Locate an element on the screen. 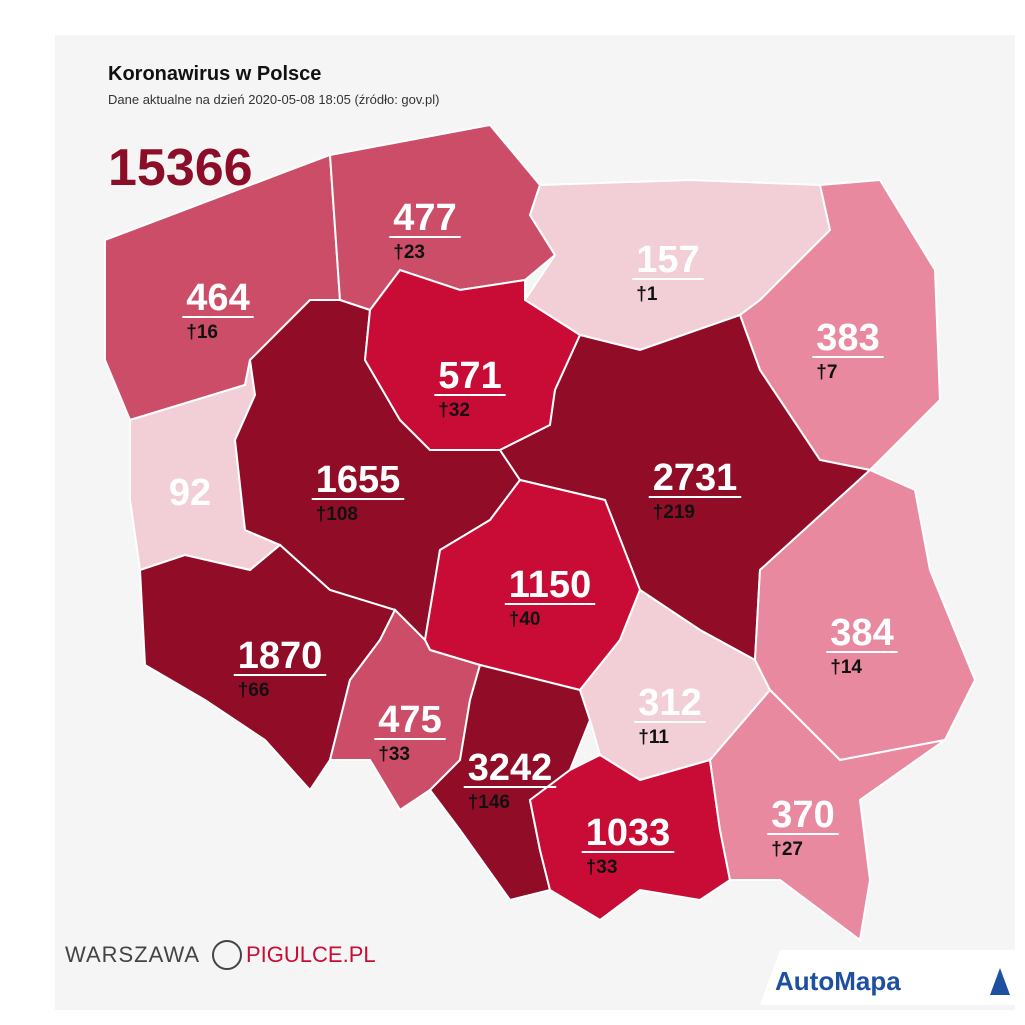 This screenshot has height=1025, width=1025. deaths-label: †7 is located at coordinates (826, 372).